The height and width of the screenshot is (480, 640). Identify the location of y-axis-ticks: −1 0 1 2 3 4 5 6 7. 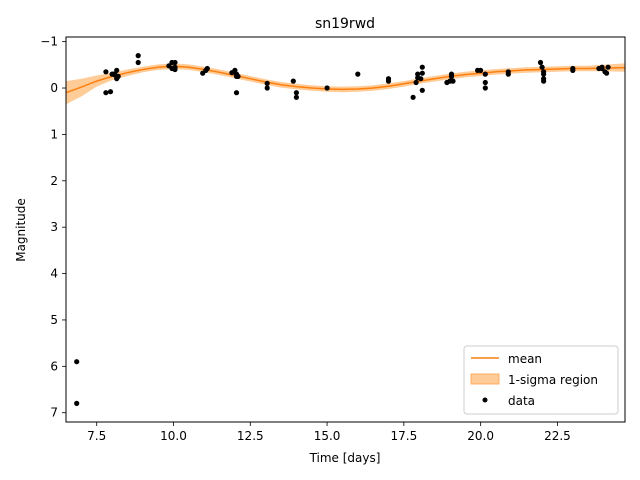
(53, 227).